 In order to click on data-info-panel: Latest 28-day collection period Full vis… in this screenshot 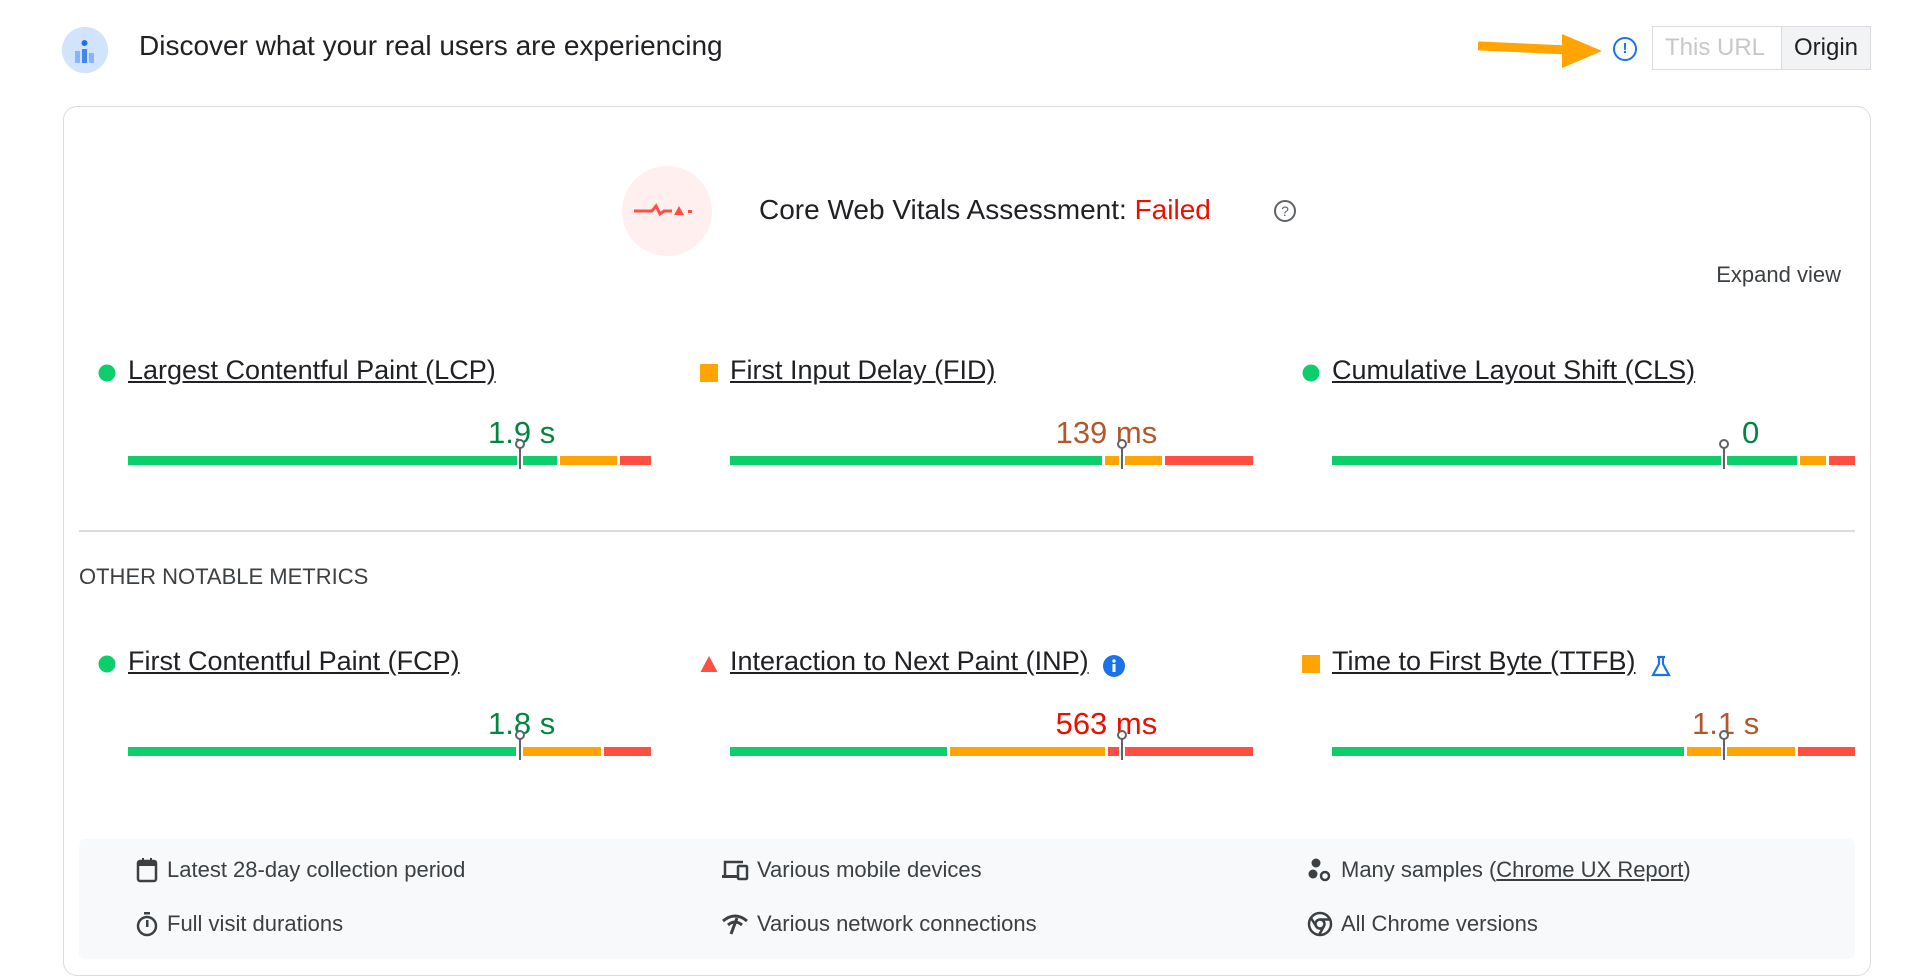, I will do `click(967, 899)`.